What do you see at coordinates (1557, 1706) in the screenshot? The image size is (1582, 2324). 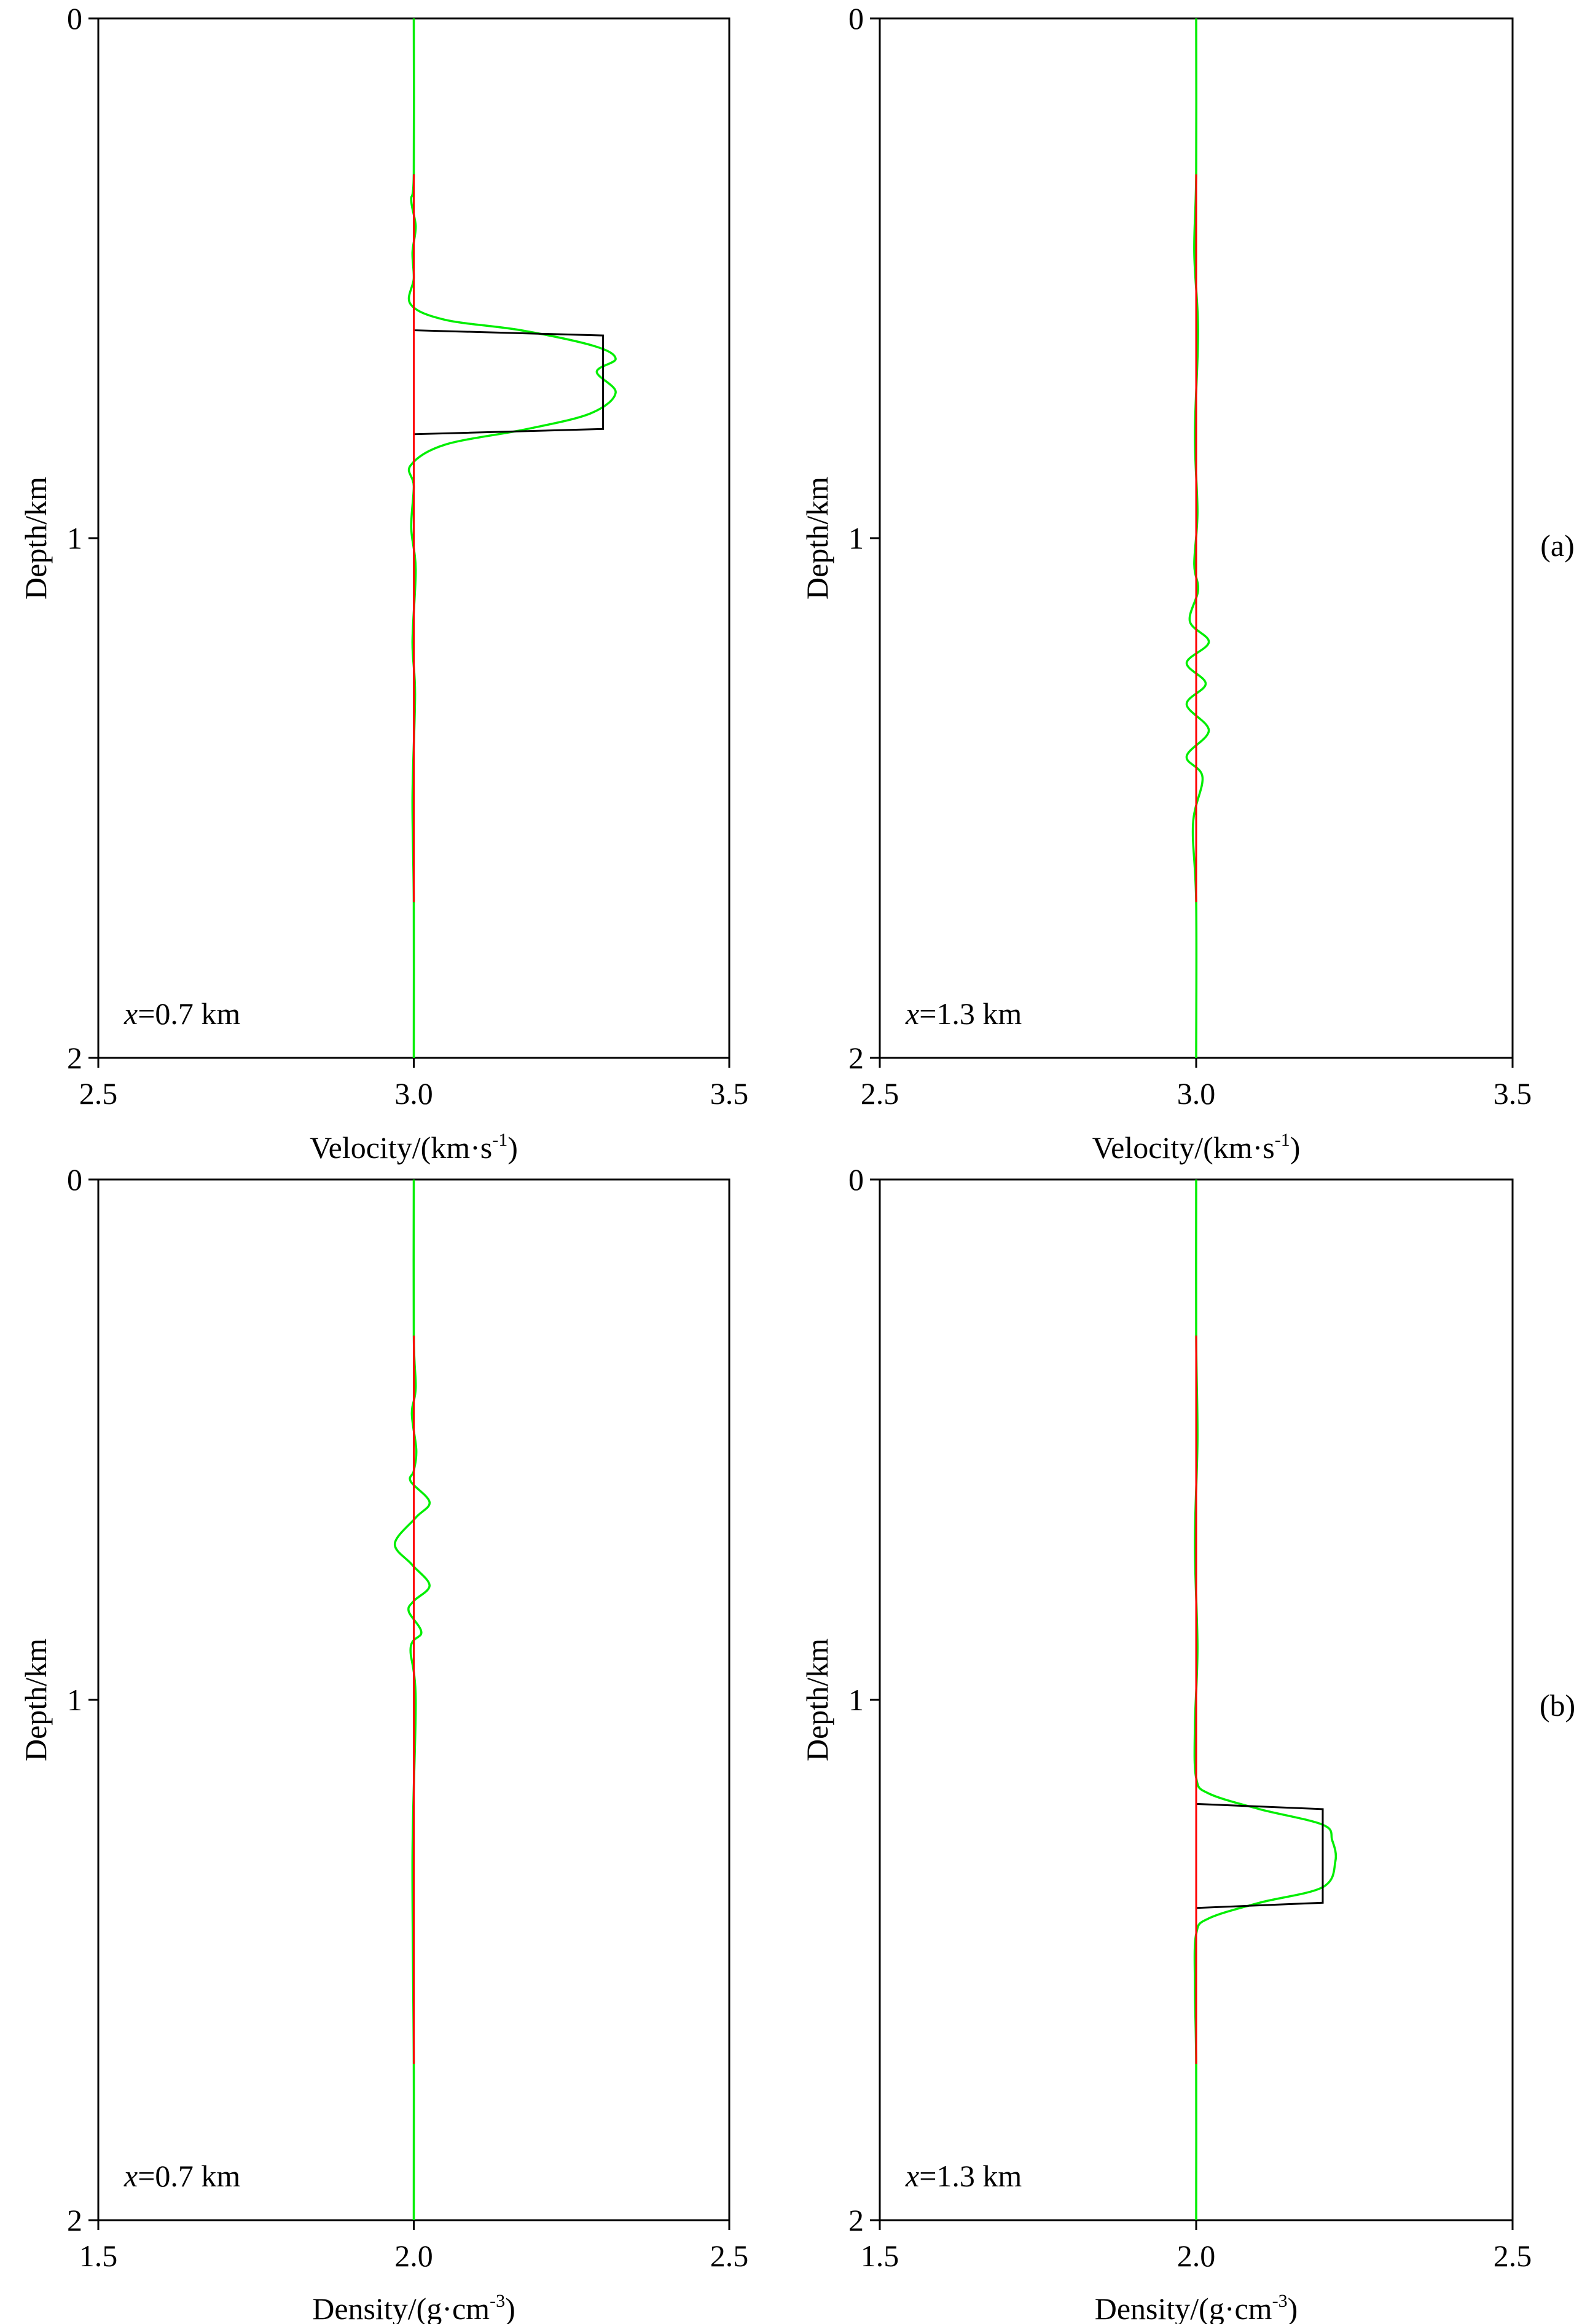 I see `panel-label: (b)` at bounding box center [1557, 1706].